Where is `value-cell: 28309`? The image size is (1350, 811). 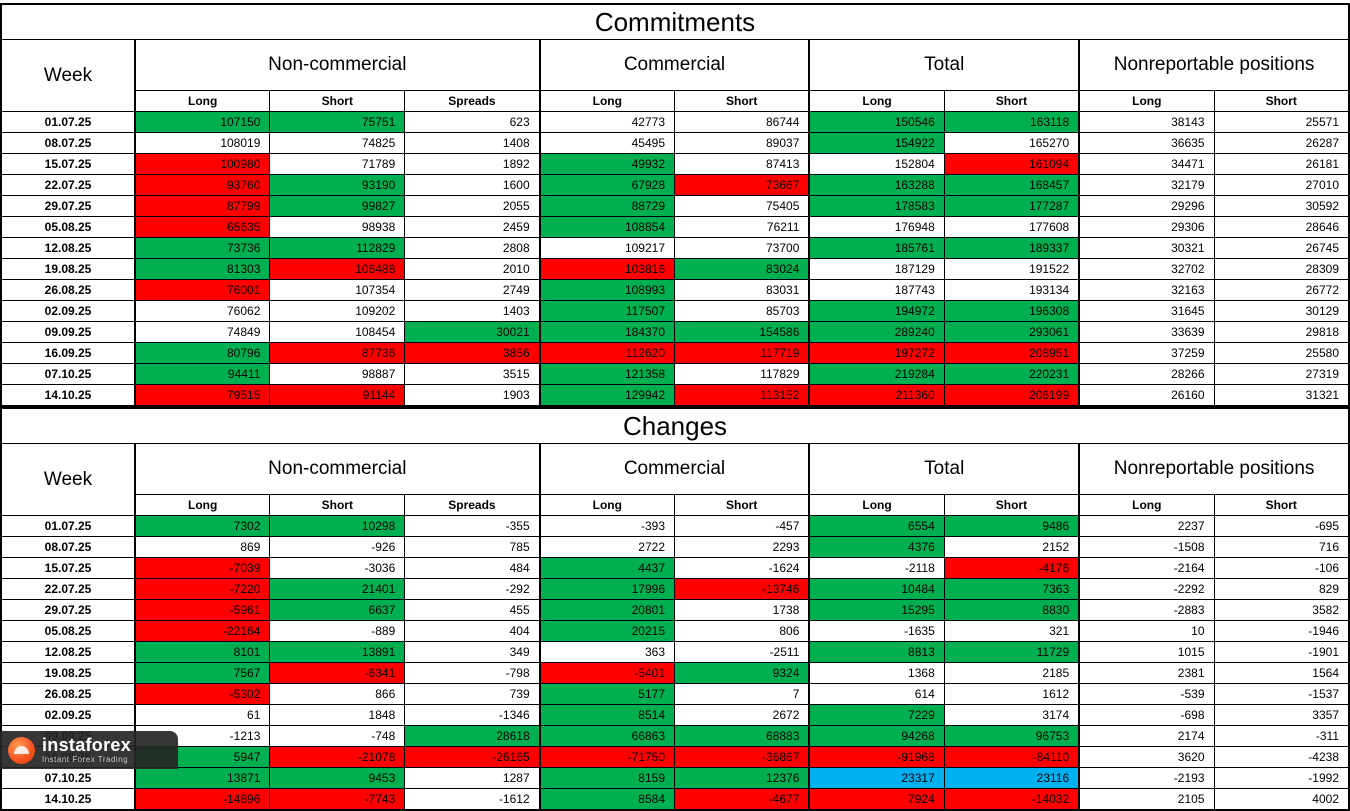
value-cell: 28309 is located at coordinates (1281, 269).